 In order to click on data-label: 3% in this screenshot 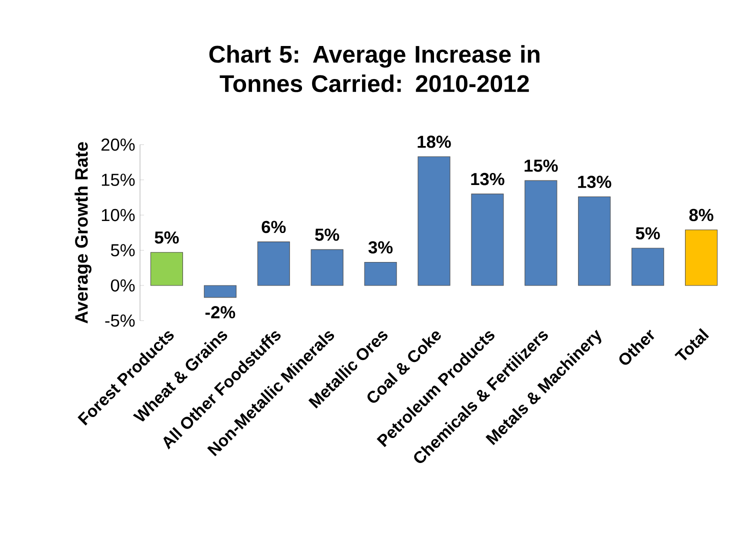, I will do `click(380, 247)`.